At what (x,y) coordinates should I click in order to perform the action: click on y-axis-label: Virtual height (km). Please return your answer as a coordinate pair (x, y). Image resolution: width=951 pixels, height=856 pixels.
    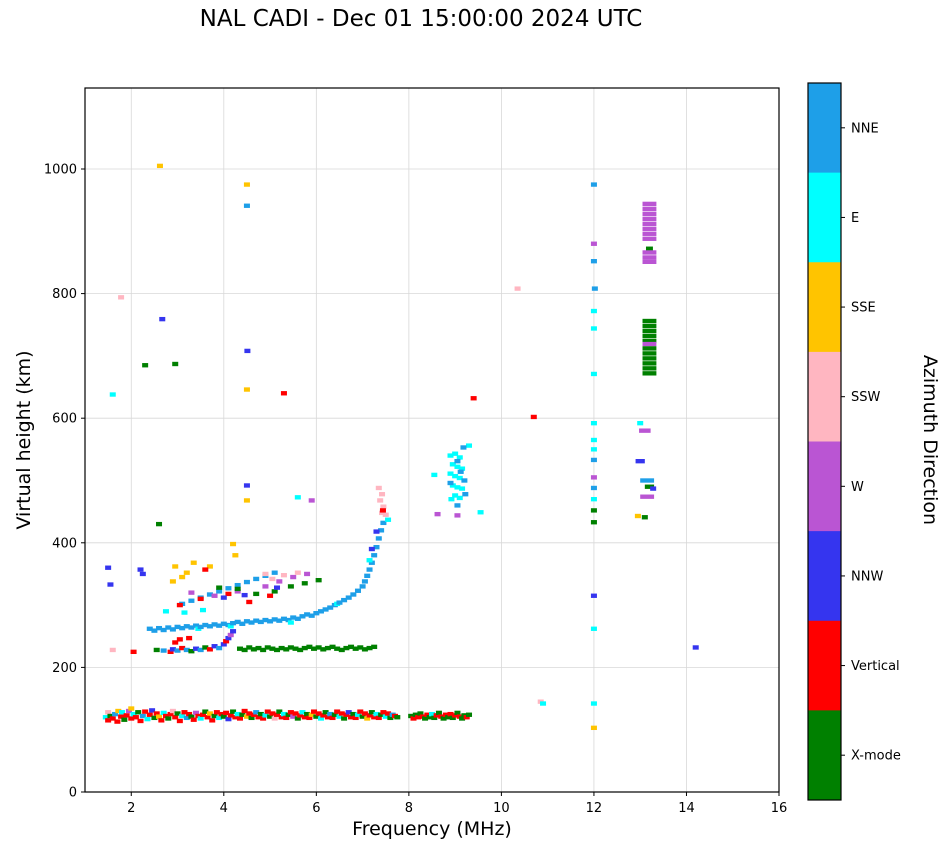
    Looking at the image, I should click on (24, 440).